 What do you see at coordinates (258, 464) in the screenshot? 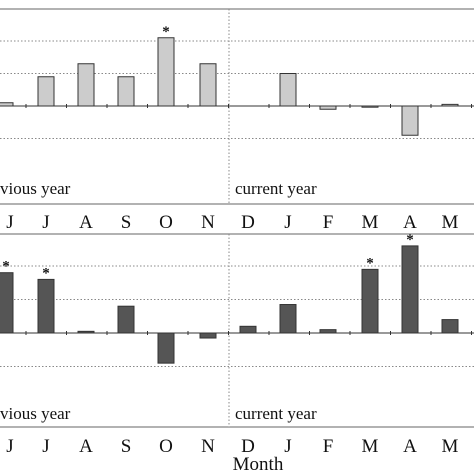
I see `x-axis-label: Month` at bounding box center [258, 464].